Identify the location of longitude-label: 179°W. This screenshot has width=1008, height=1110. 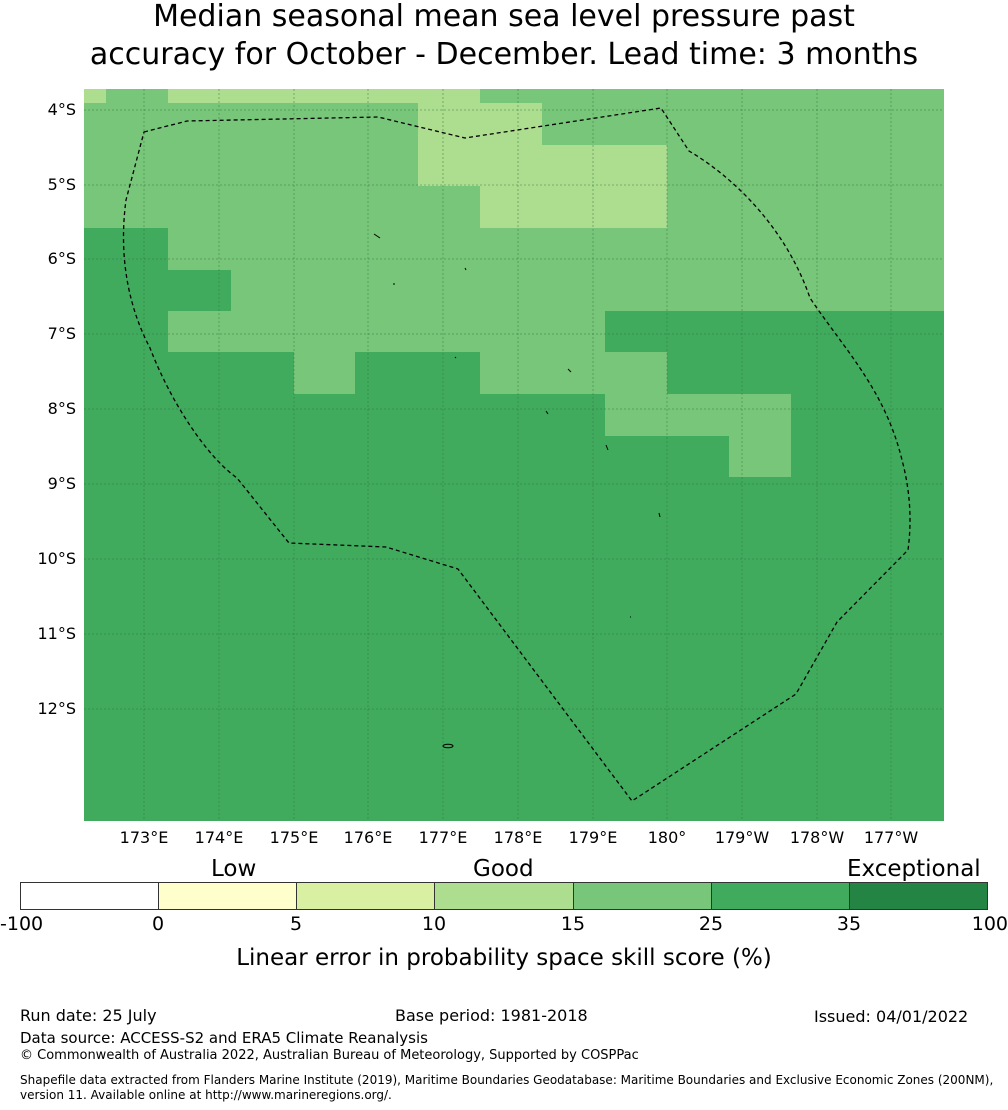
(742, 837).